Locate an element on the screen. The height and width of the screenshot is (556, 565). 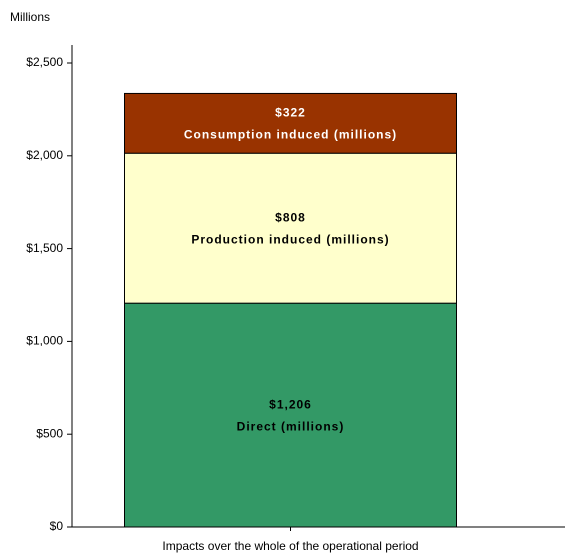
y-tick-label: $1,000 is located at coordinates (44, 341).